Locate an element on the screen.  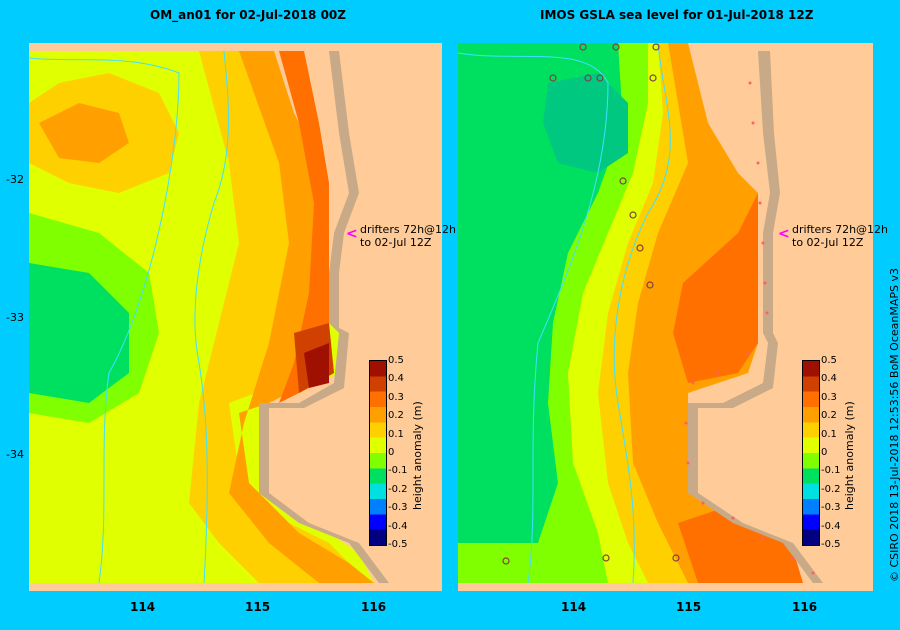
drifter-note-right: drifters 72h@12h to 02-Jul 12Z is located at coordinates (840, 236).